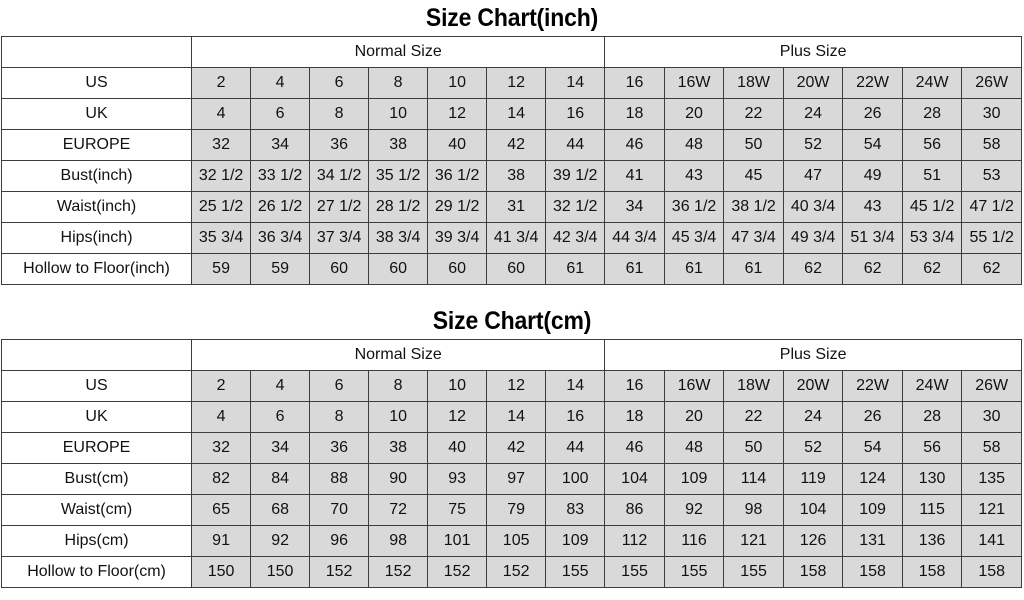  What do you see at coordinates (872, 510) in the screenshot?
I see `table-cell: 109` at bounding box center [872, 510].